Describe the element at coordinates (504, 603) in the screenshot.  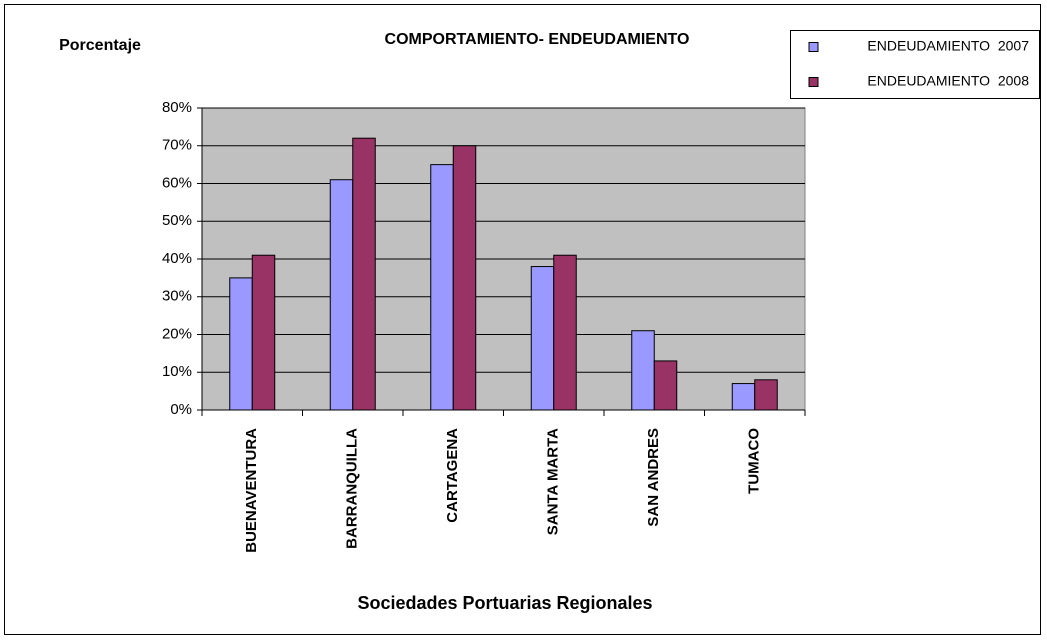
I see `x-axis-label: Sociedades Portuarias Regionales` at that location.